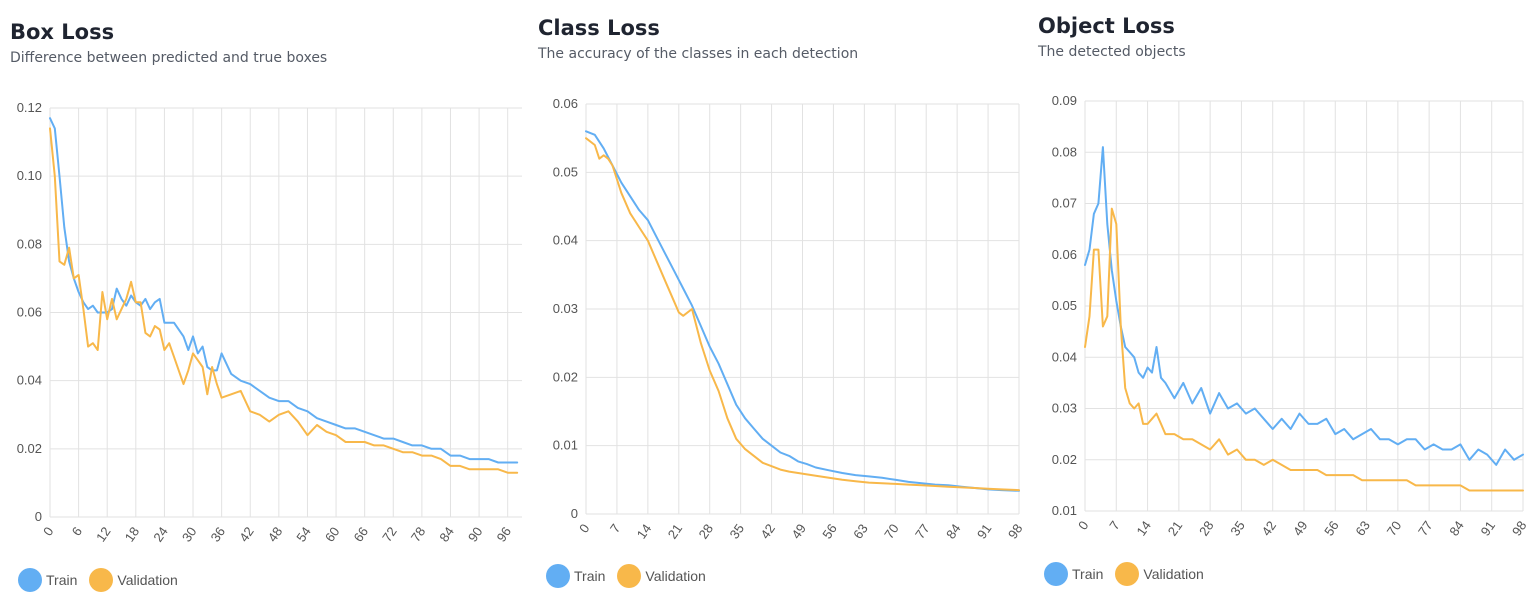  Describe the element at coordinates (1064, 203) in the screenshot. I see `y-tick-label: 0.07` at that location.